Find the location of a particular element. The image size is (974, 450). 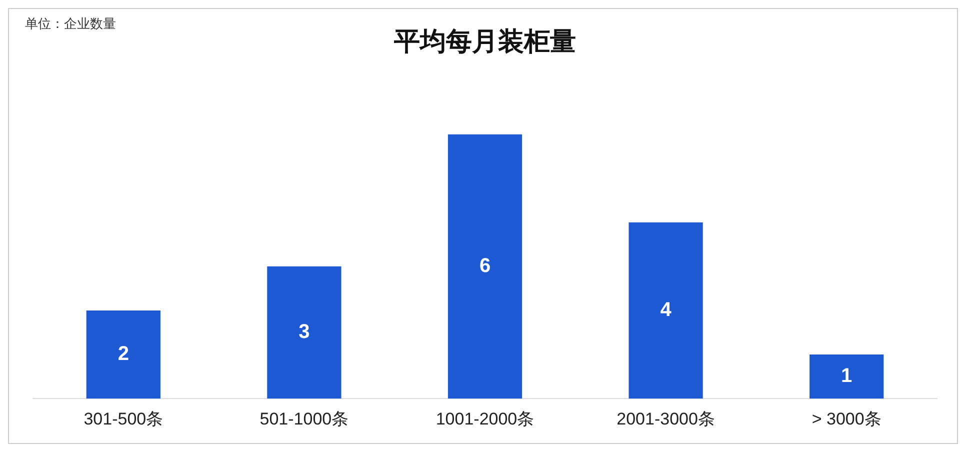

chart-title: 平均每月装柜量 is located at coordinates (484, 41).